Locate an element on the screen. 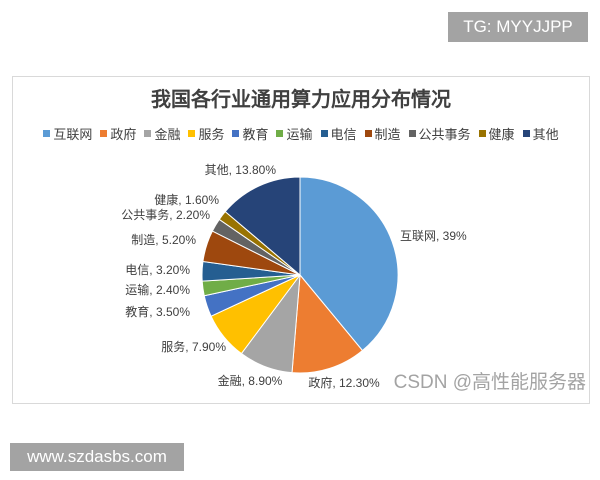  legend-label-manufacturing: 制造 is located at coordinates (387, 134).